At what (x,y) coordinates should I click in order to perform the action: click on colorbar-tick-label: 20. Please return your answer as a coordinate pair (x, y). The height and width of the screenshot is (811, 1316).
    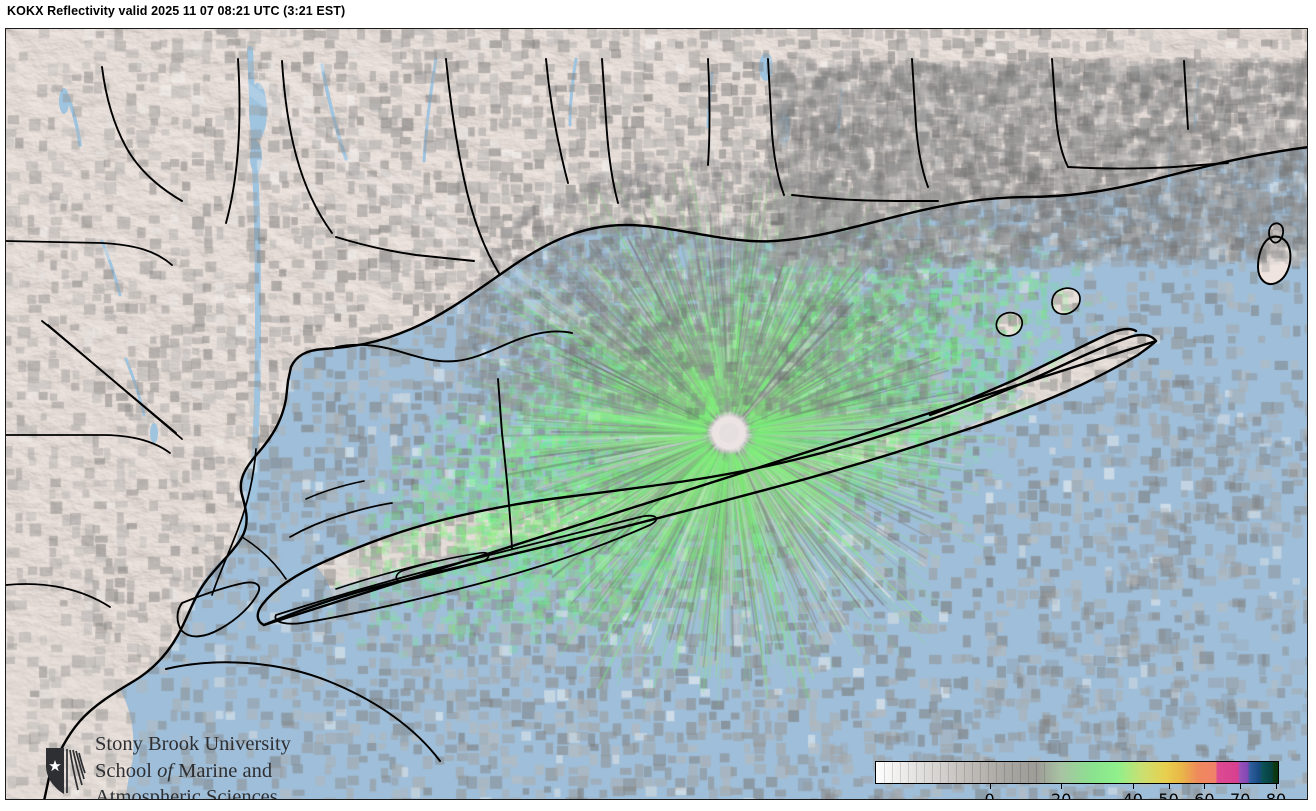
    Looking at the image, I should click on (1061, 794).